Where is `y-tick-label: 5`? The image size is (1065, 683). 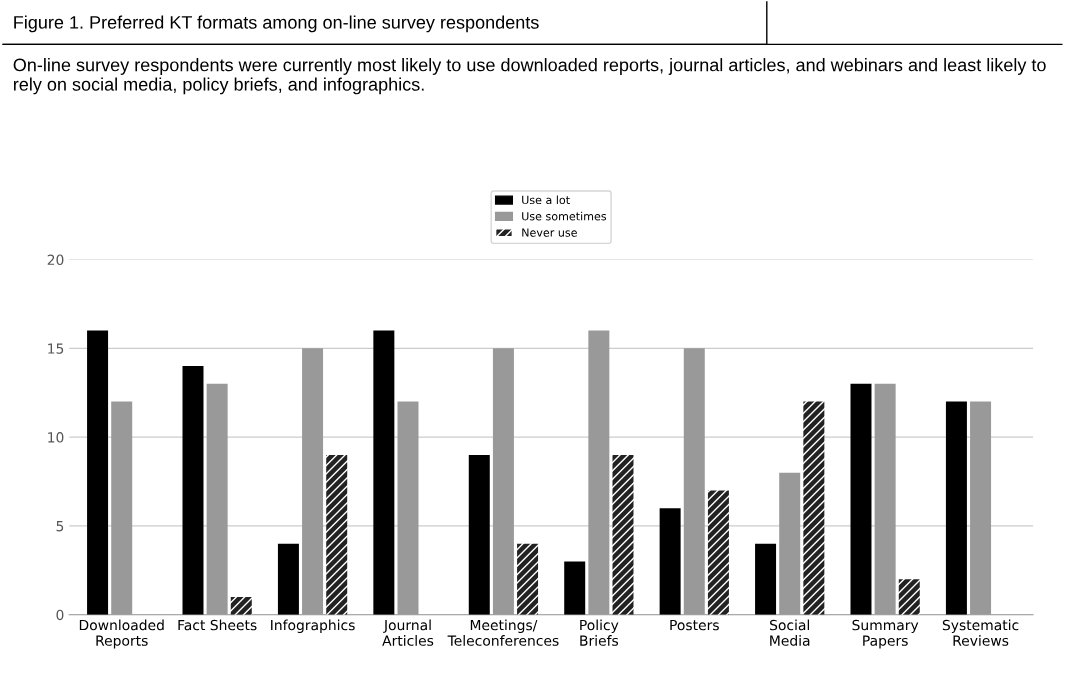 y-tick-label: 5 is located at coordinates (60, 526).